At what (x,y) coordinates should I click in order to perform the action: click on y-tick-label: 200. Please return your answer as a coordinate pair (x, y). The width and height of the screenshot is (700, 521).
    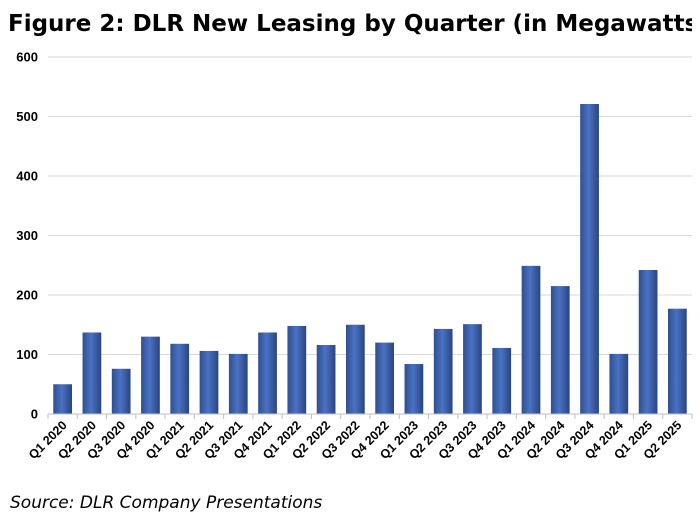
    Looking at the image, I should click on (27, 295).